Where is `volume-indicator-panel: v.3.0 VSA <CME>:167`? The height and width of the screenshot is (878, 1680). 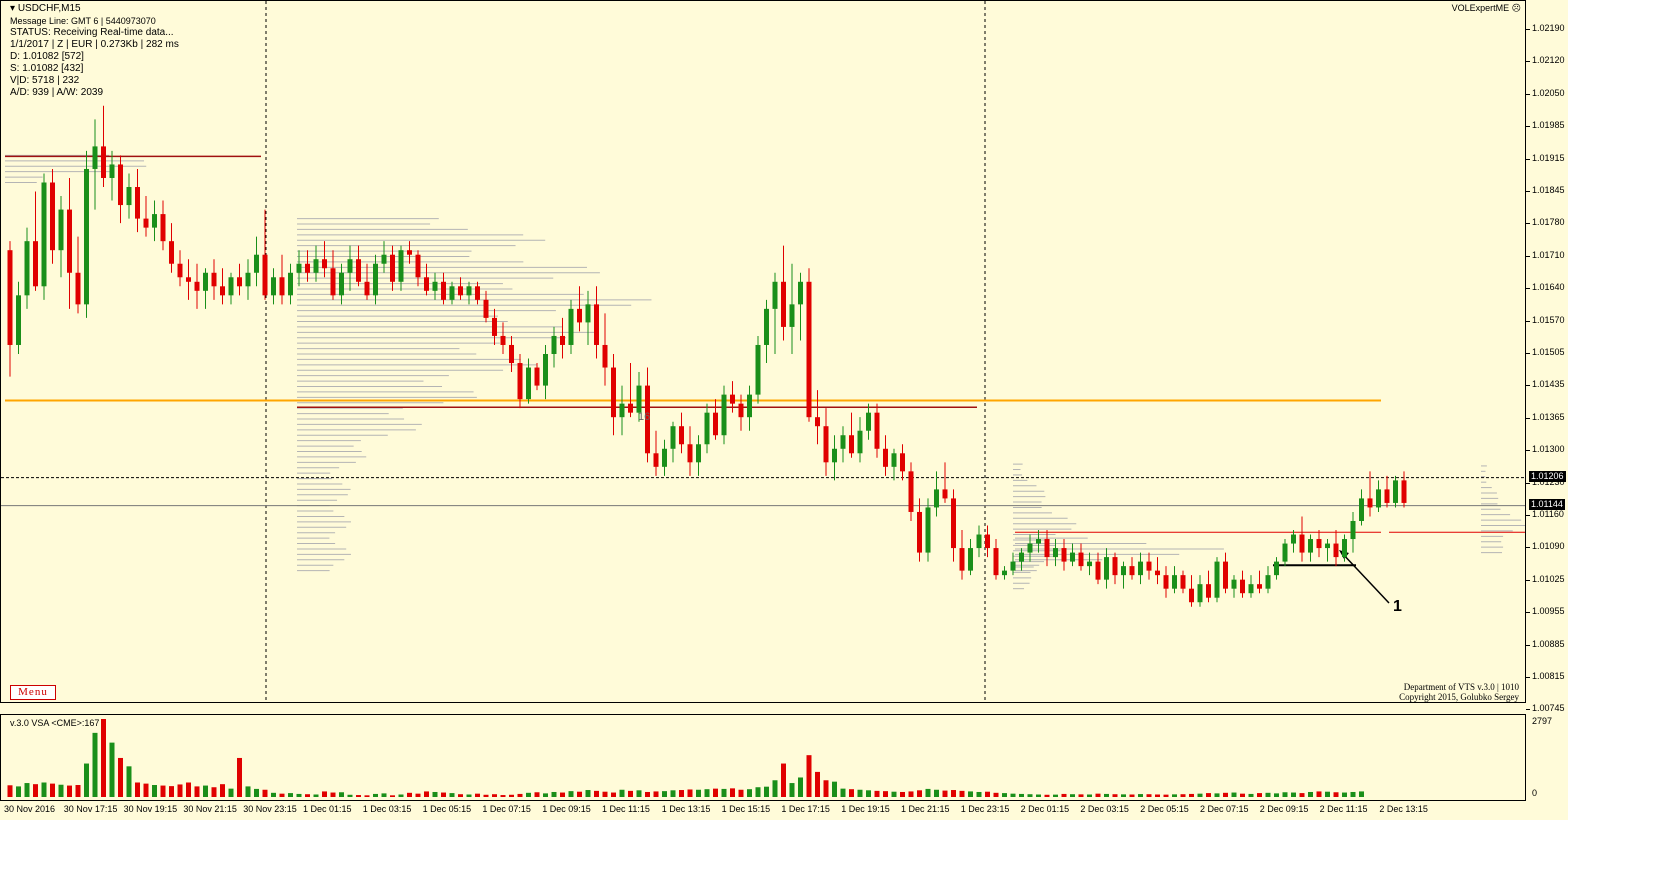 volume-indicator-panel: v.3.0 VSA <CME>:167 is located at coordinates (763, 757).